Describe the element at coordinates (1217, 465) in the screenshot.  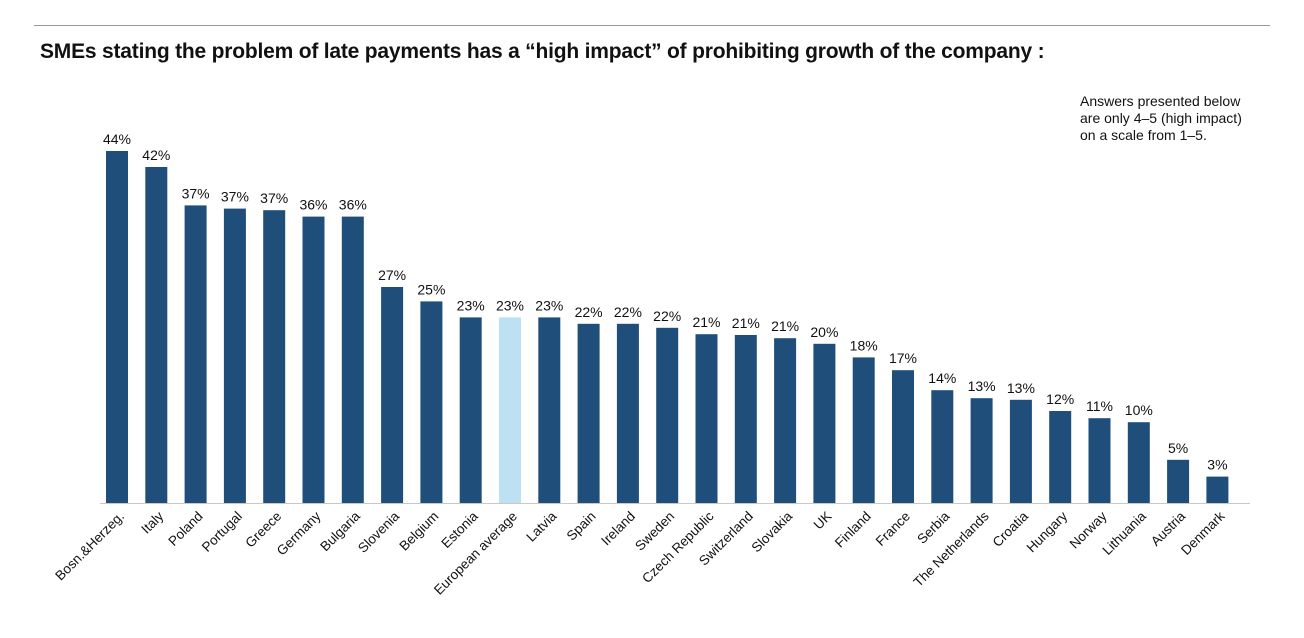
I see `data-label: 3%` at that location.